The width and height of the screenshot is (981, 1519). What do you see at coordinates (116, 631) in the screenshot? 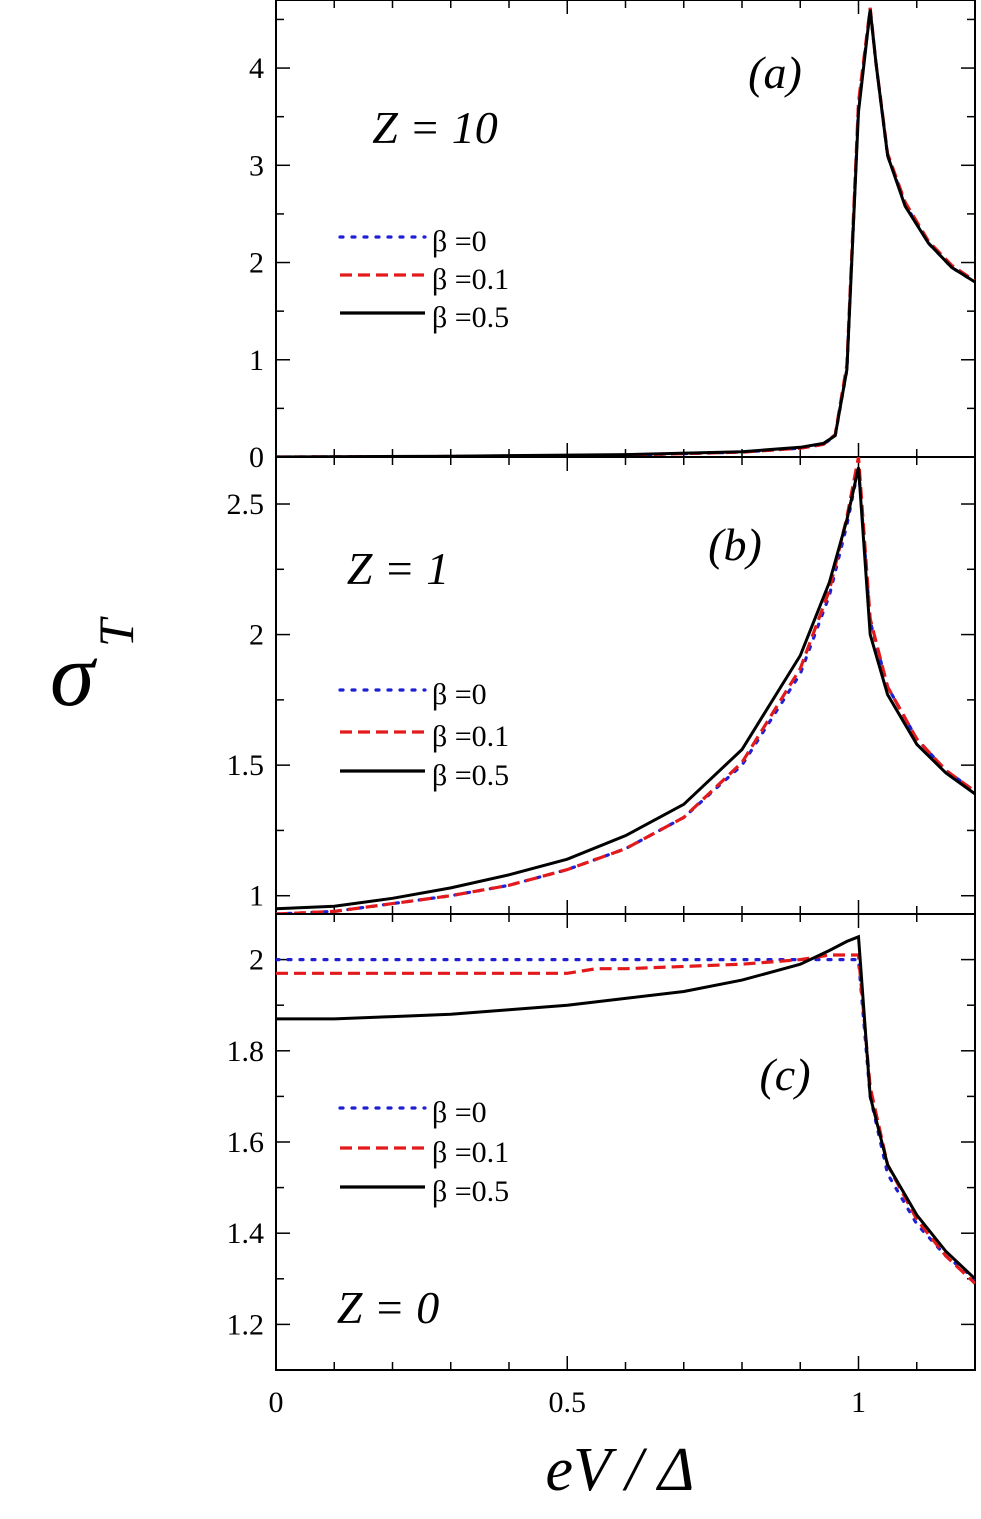
I see `y-axis-title-subscript: T` at bounding box center [116, 631].